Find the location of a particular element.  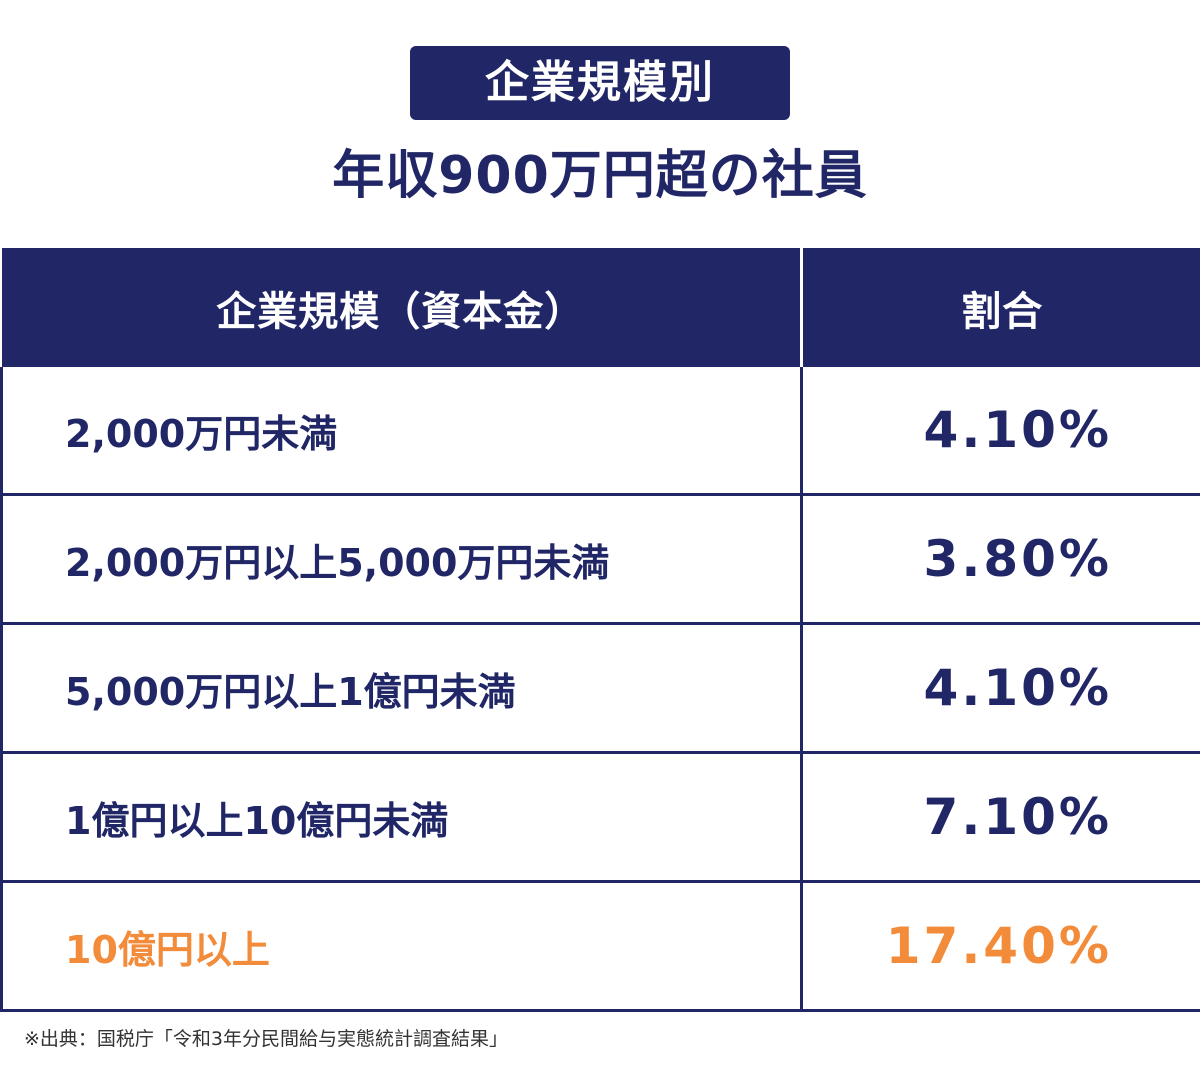

row-category: 5,000万円以上1億円未満 is located at coordinates (401, 688).